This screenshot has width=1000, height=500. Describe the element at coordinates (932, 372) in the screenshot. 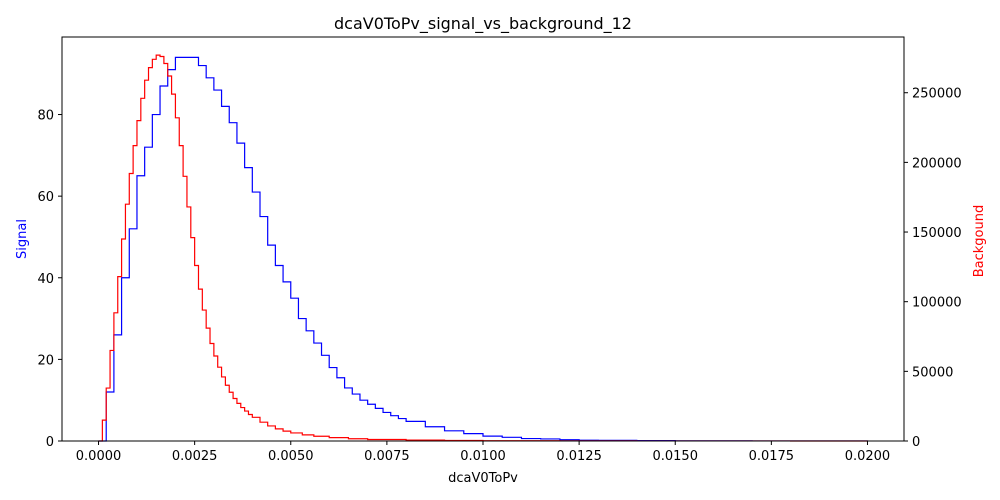

I see `y-right-tick-label: 50000` at that location.